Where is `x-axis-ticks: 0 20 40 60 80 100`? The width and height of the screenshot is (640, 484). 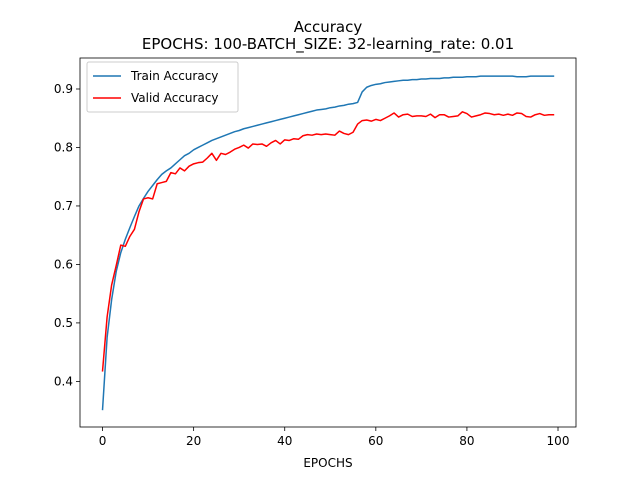 x-axis-ticks: 0 20 40 60 80 100 is located at coordinates (334, 437).